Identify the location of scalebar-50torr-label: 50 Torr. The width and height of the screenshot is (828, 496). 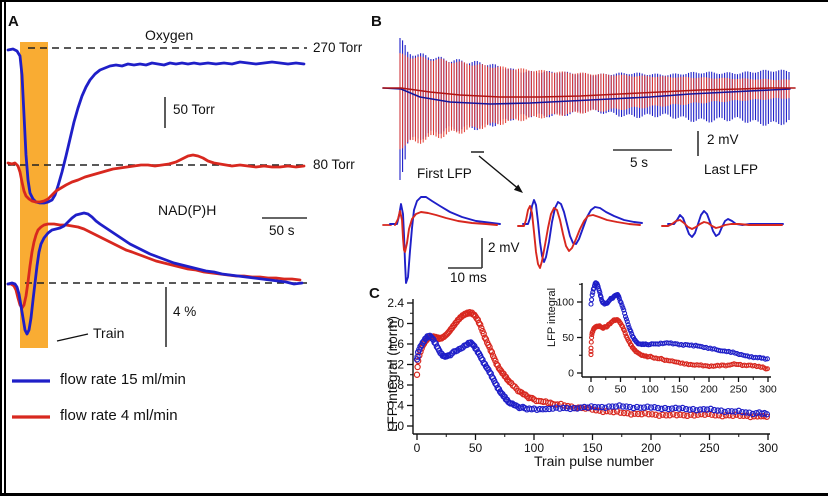
(194, 109).